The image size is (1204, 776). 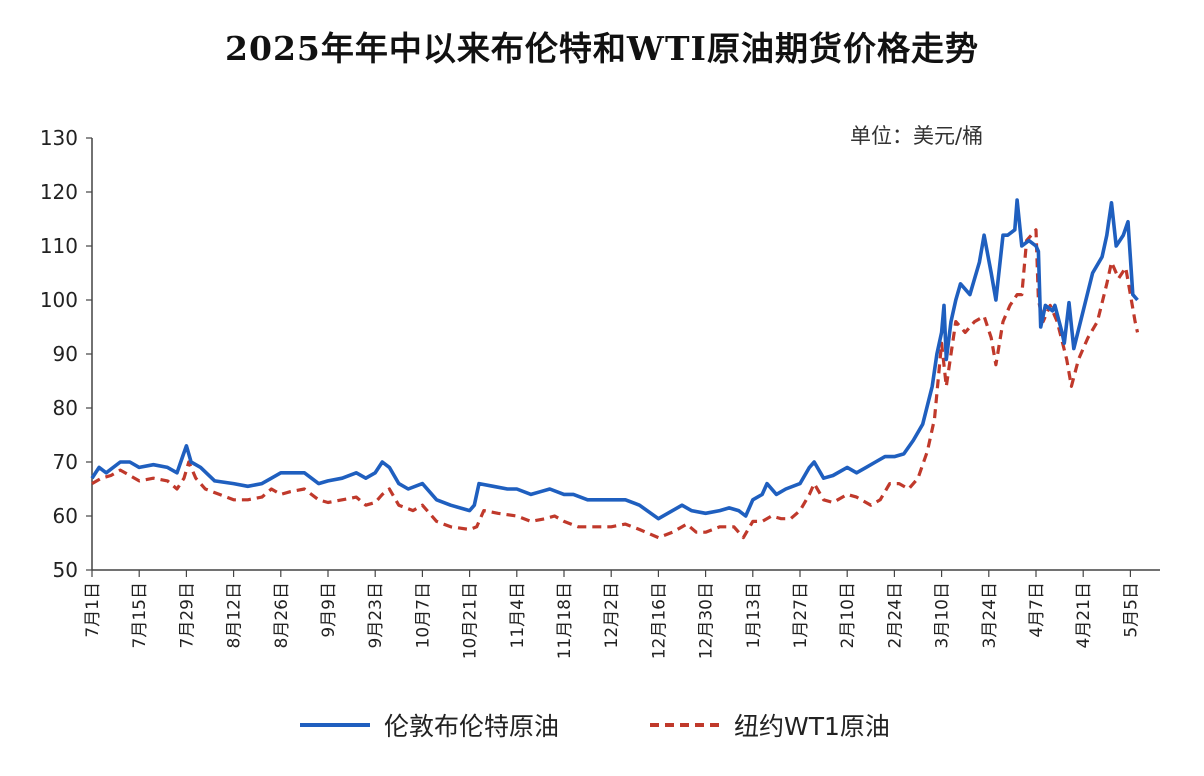 I want to click on legend-label-wti: 纽约WT1原油, so click(x=812, y=726).